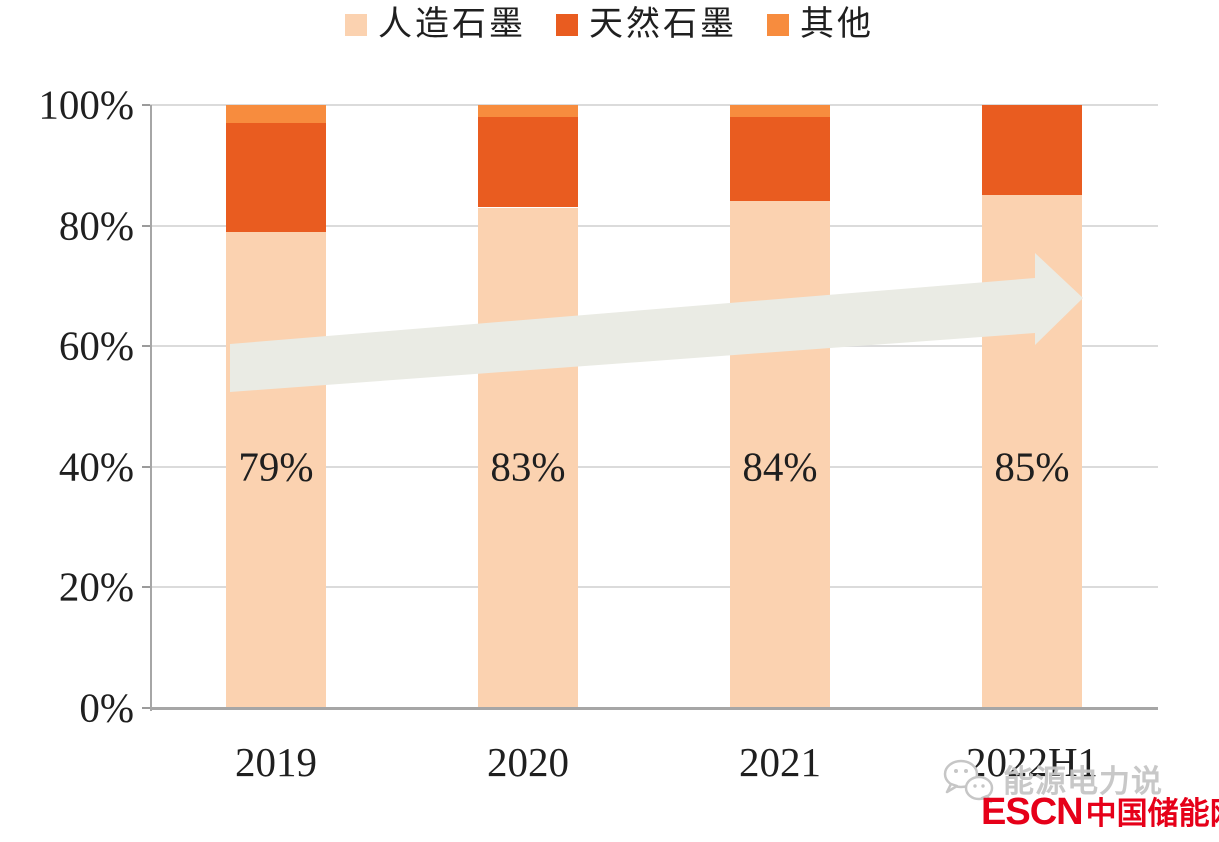 This screenshot has width=1219, height=842. Describe the element at coordinates (106, 707) in the screenshot. I see `y-axis-label: 0%` at that location.